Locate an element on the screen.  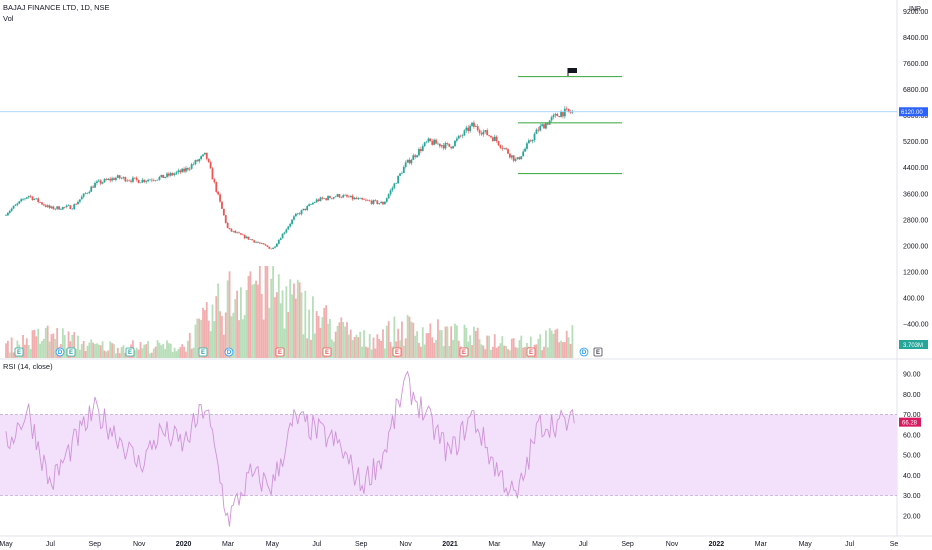
current-price-value: 6120.00 is located at coordinates (912, 113).